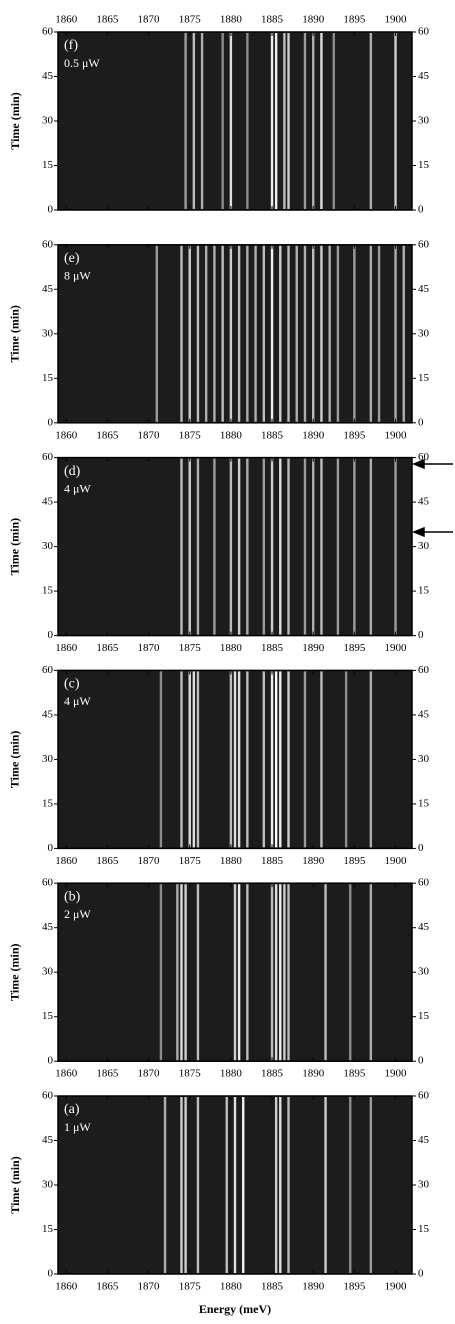 The image size is (455, 1324). What do you see at coordinates (72, 684) in the screenshot?
I see `panel-label: (c)` at bounding box center [72, 684].